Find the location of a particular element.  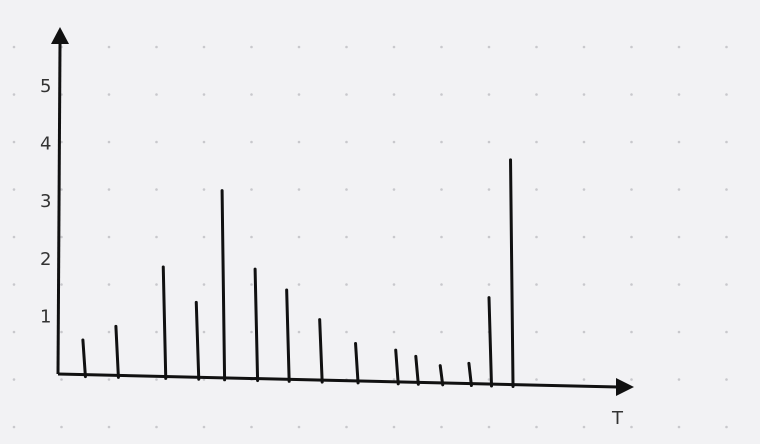

x-axis-arrow is located at coordinates (625, 387).